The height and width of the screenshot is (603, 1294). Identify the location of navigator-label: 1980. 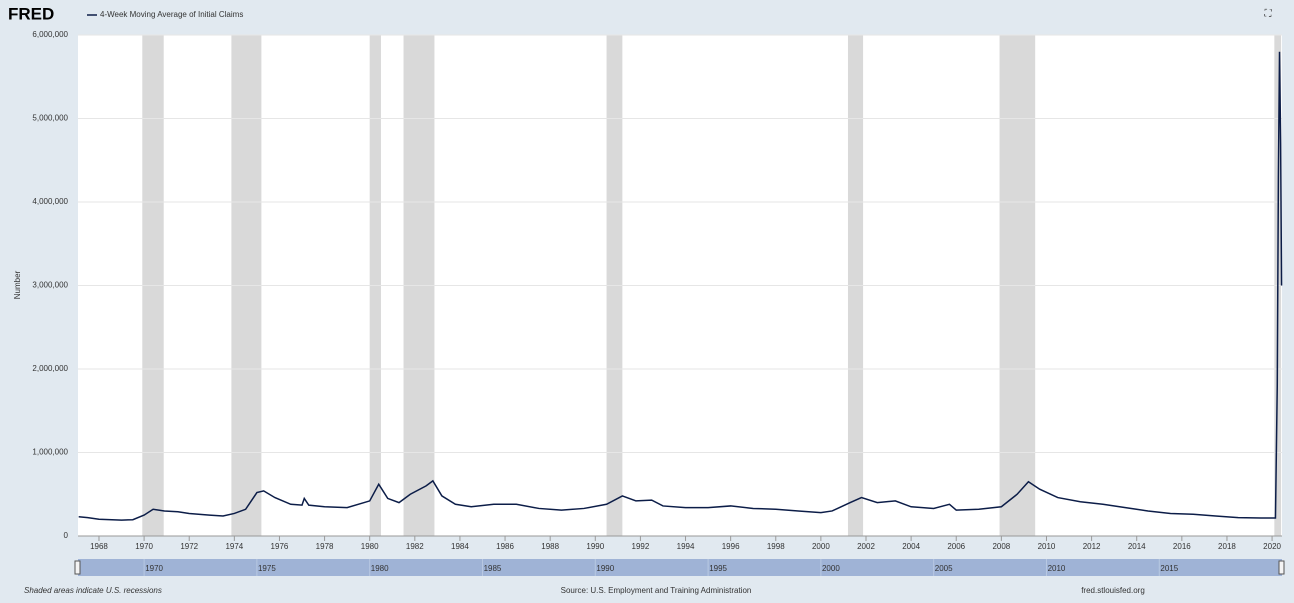
(380, 568).